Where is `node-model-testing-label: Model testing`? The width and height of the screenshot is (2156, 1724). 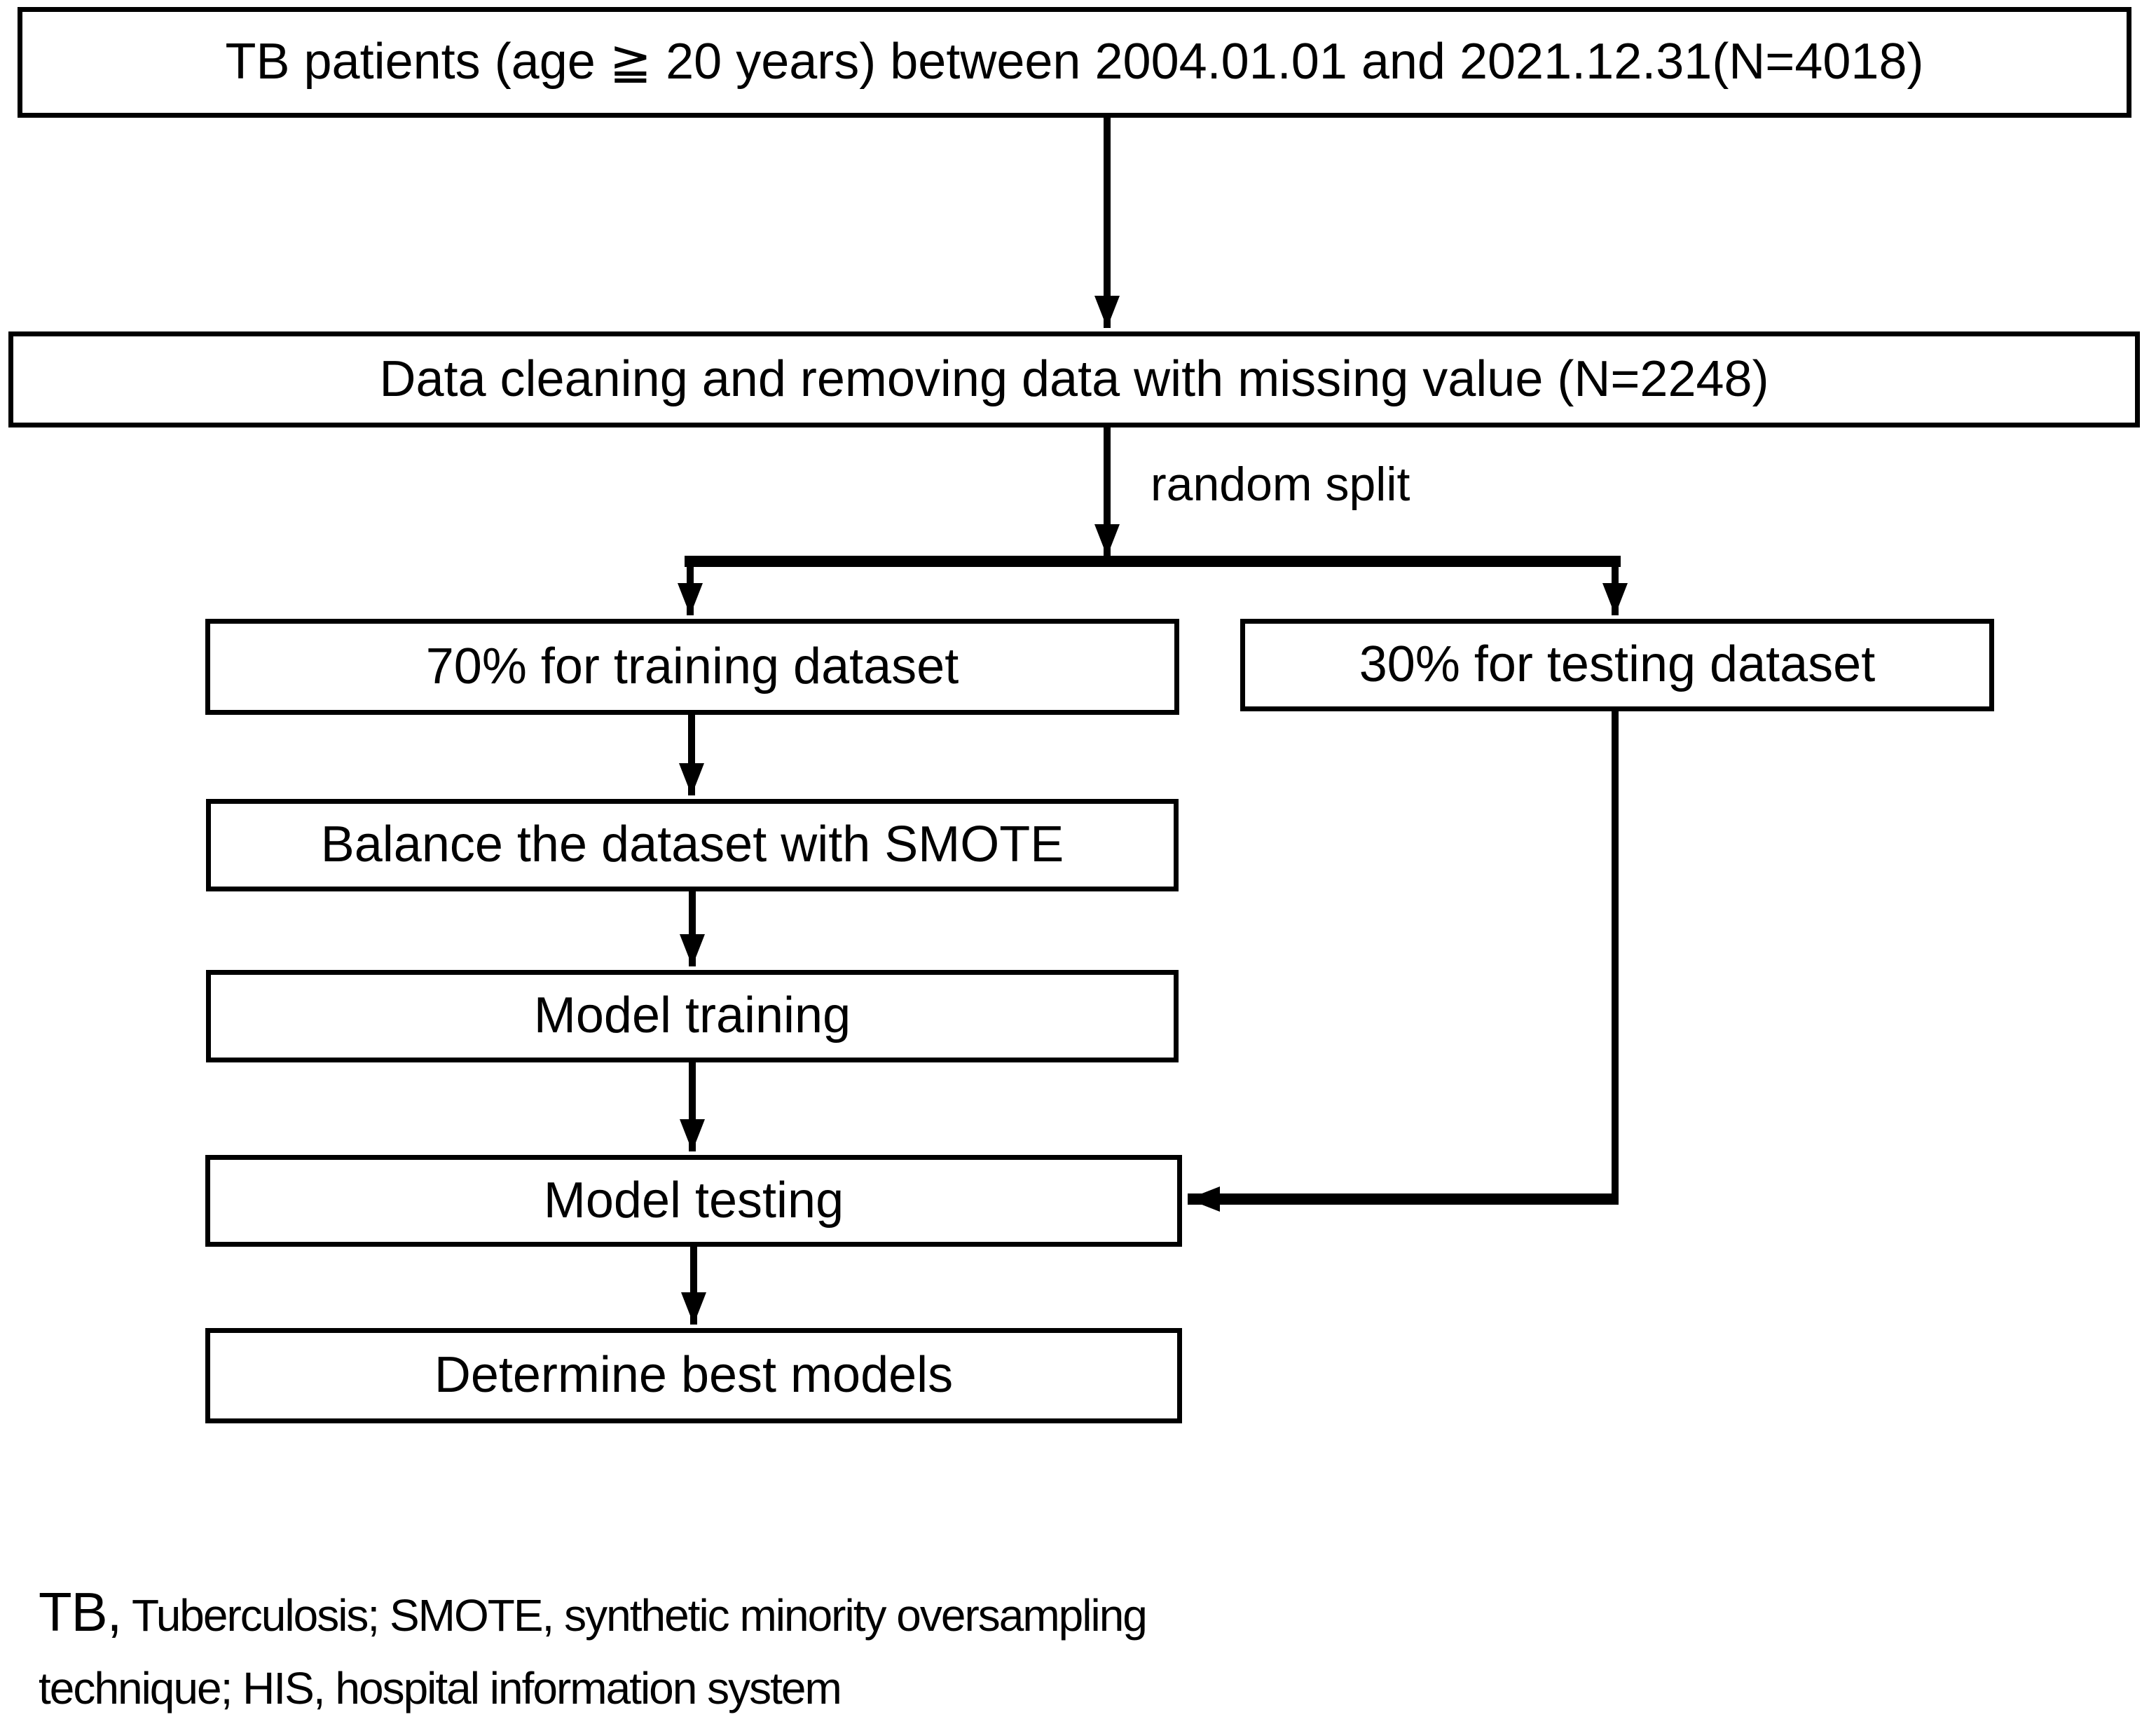 node-model-testing-label: Model testing is located at coordinates (693, 1200).